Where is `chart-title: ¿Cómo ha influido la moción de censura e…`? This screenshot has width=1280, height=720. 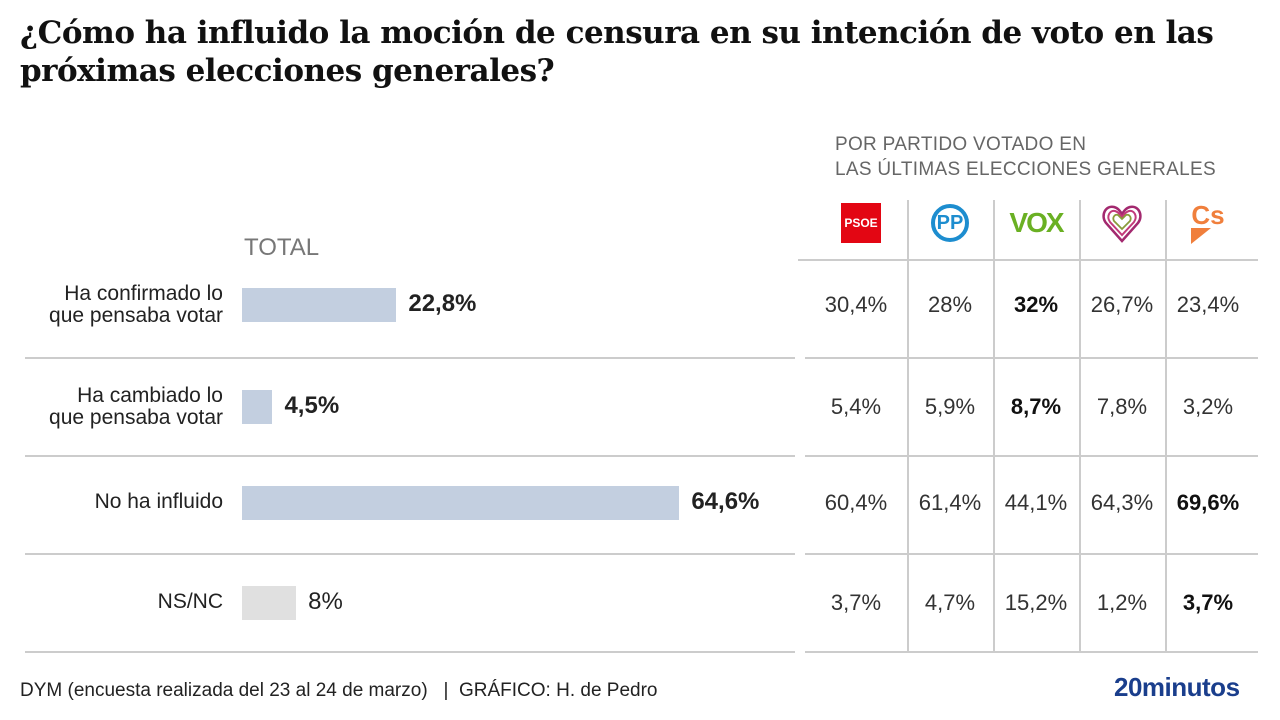
chart-title: ¿Cómo ha influido la moción de censura e… is located at coordinates (617, 52).